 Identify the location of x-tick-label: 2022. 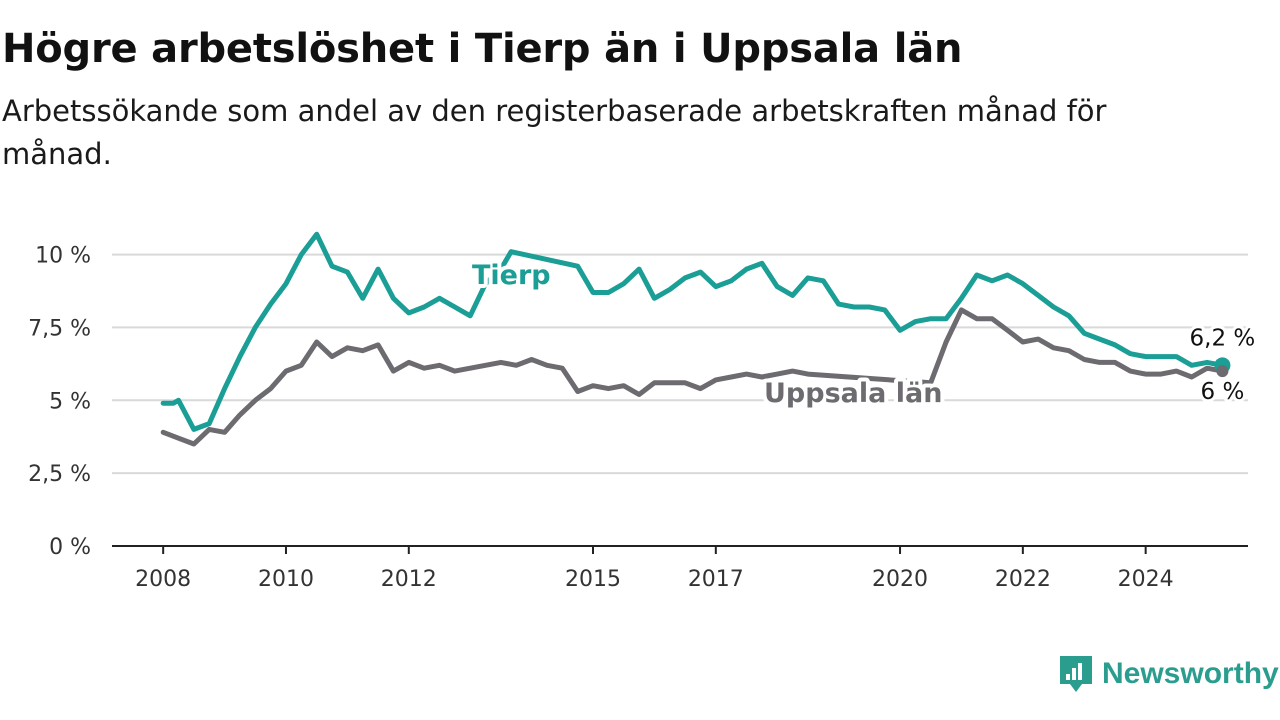
(1023, 579).